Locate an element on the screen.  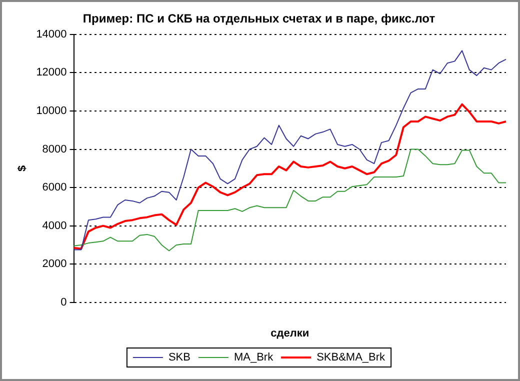
y-tick-label: 14000 is located at coordinates (51, 34).